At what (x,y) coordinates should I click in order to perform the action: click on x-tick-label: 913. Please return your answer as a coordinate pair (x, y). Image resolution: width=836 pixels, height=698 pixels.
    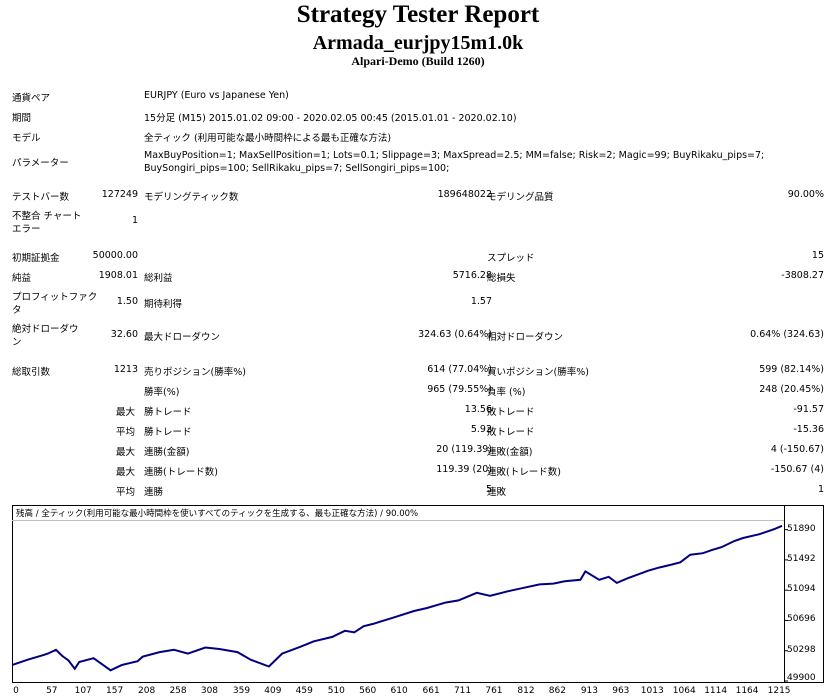
    Looking at the image, I should click on (589, 691).